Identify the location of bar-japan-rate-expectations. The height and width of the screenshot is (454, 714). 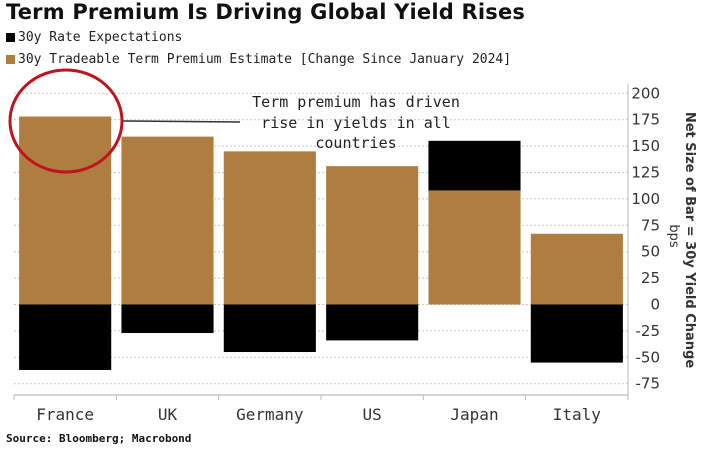
(474, 165).